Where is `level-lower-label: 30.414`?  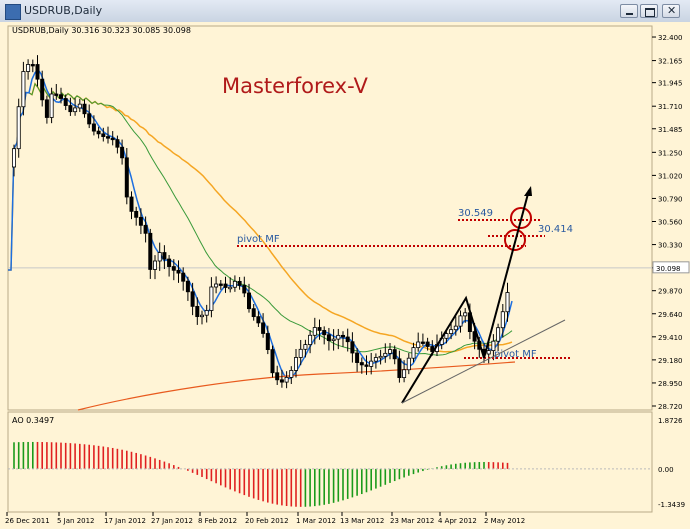
level-lower-label: 30.414 is located at coordinates (555, 229).